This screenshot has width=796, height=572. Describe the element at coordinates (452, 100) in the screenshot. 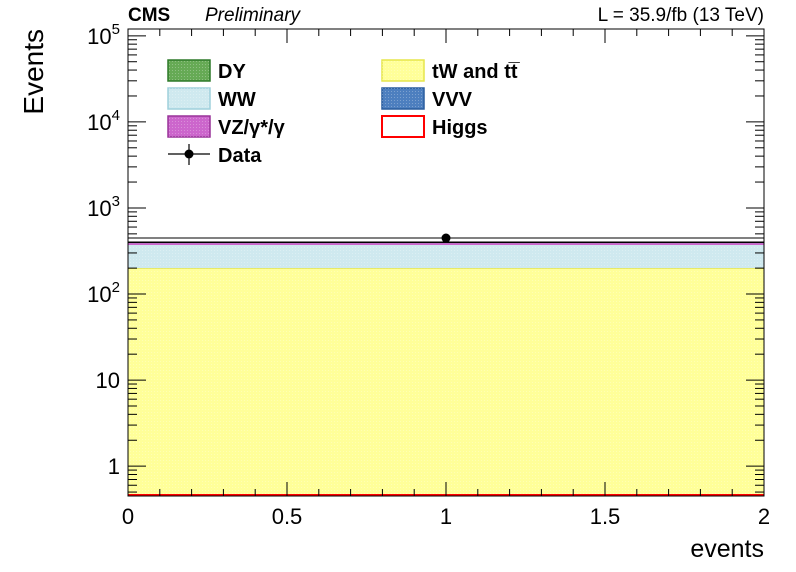

I see `legend-label-3: VVV` at that location.